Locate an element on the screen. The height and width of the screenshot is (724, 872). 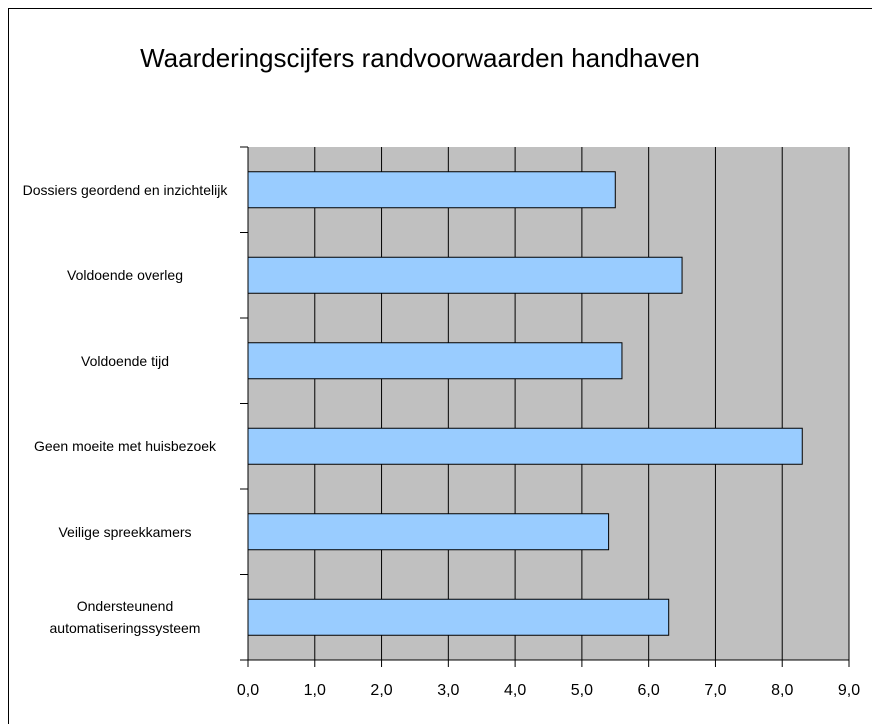
x-tick-label: 9,0 is located at coordinates (849, 690).